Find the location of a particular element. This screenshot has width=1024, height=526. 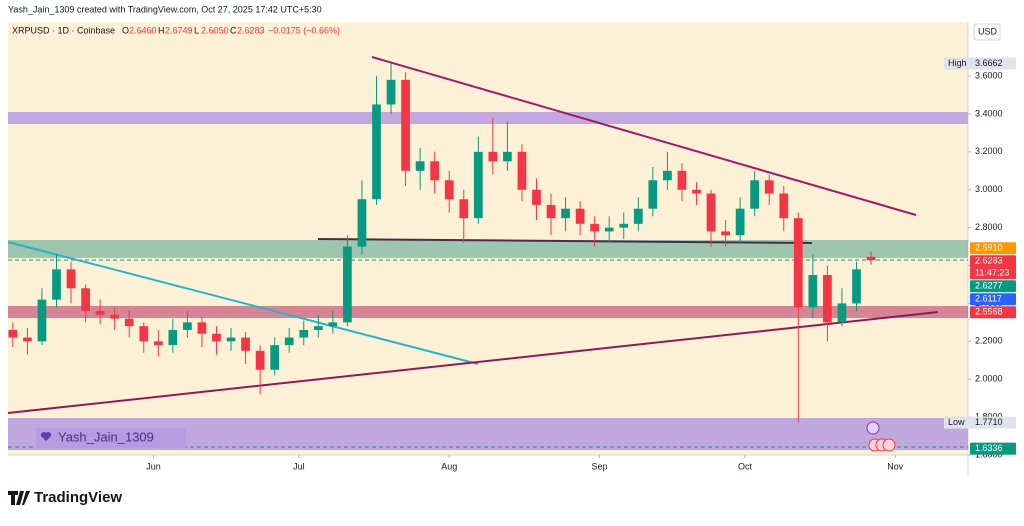

watermark-box is located at coordinates (111, 438).